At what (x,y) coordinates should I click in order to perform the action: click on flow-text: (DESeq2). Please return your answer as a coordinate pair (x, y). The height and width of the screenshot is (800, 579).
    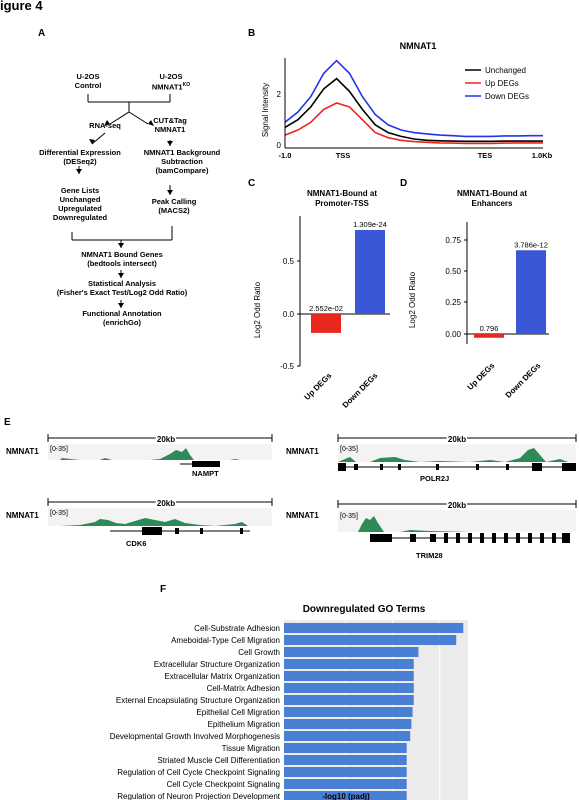
    Looking at the image, I should click on (80, 161).